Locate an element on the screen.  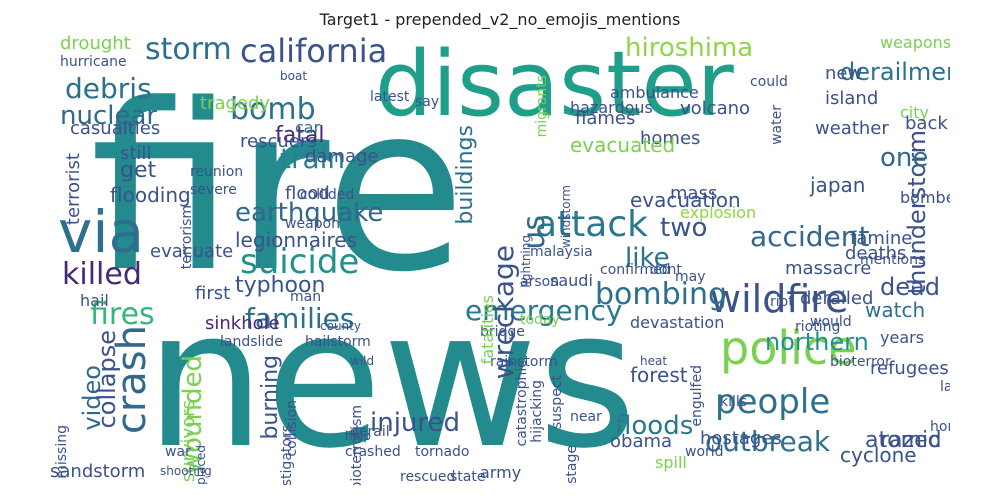
word-catastrophic: catastrophic is located at coordinates (522, 403).